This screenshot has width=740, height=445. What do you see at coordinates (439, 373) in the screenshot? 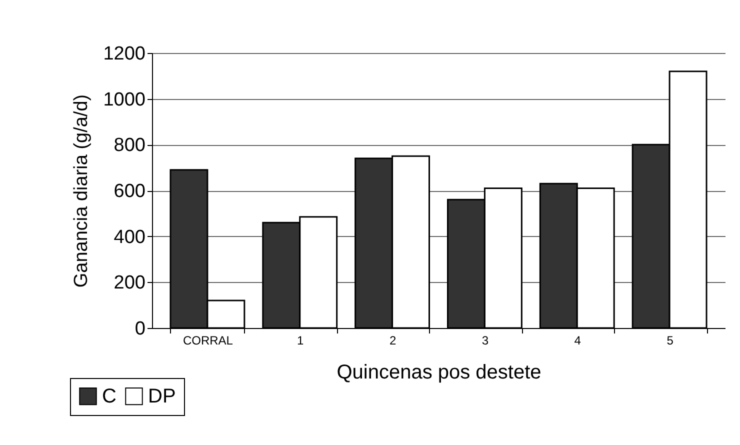
I see `x-axis-title: Quincenas pos destete` at bounding box center [439, 373].